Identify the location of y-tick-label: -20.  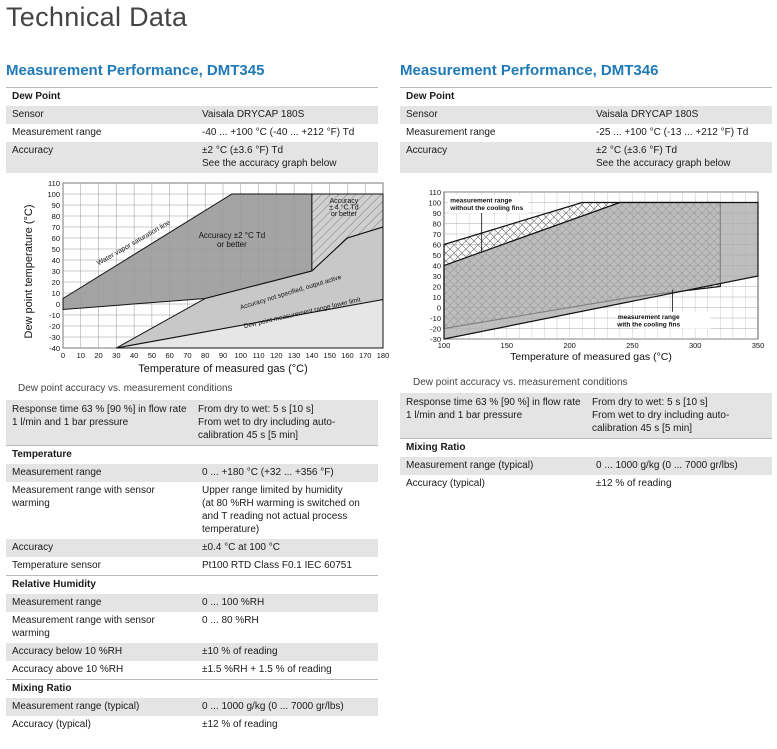
(54, 326).